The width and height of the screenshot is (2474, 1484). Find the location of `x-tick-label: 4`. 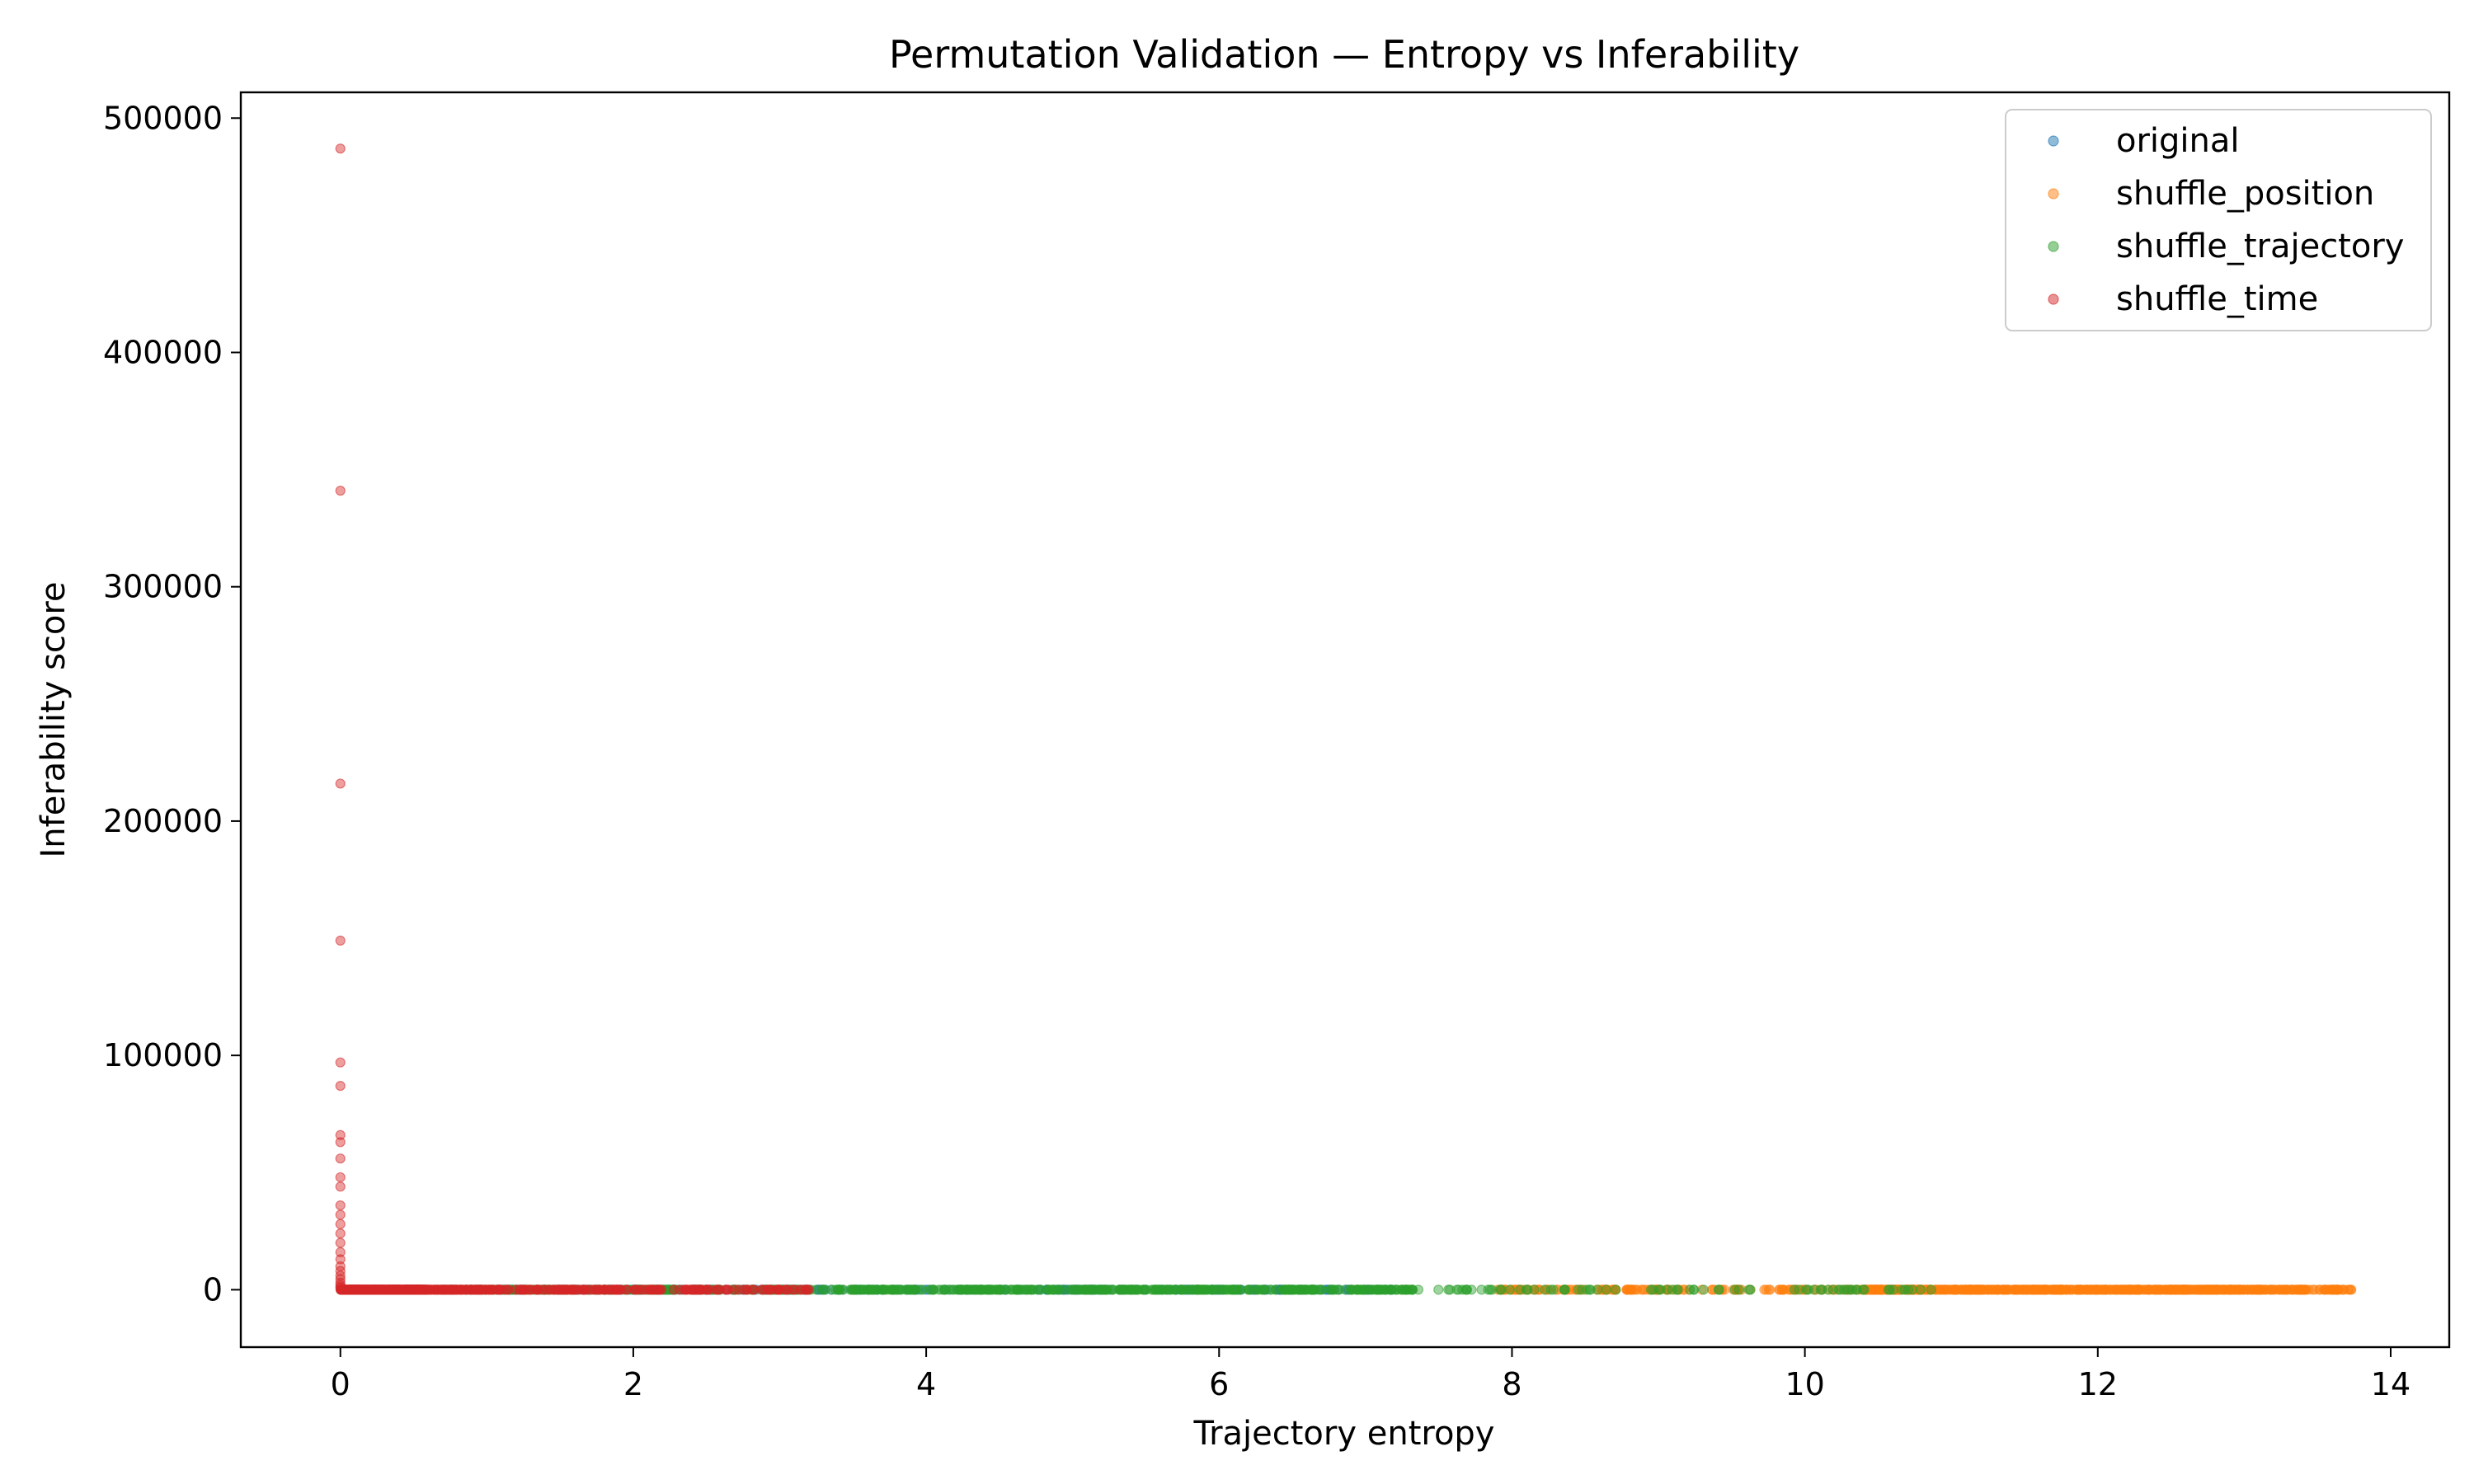

x-tick-label: 4 is located at coordinates (926, 1384).